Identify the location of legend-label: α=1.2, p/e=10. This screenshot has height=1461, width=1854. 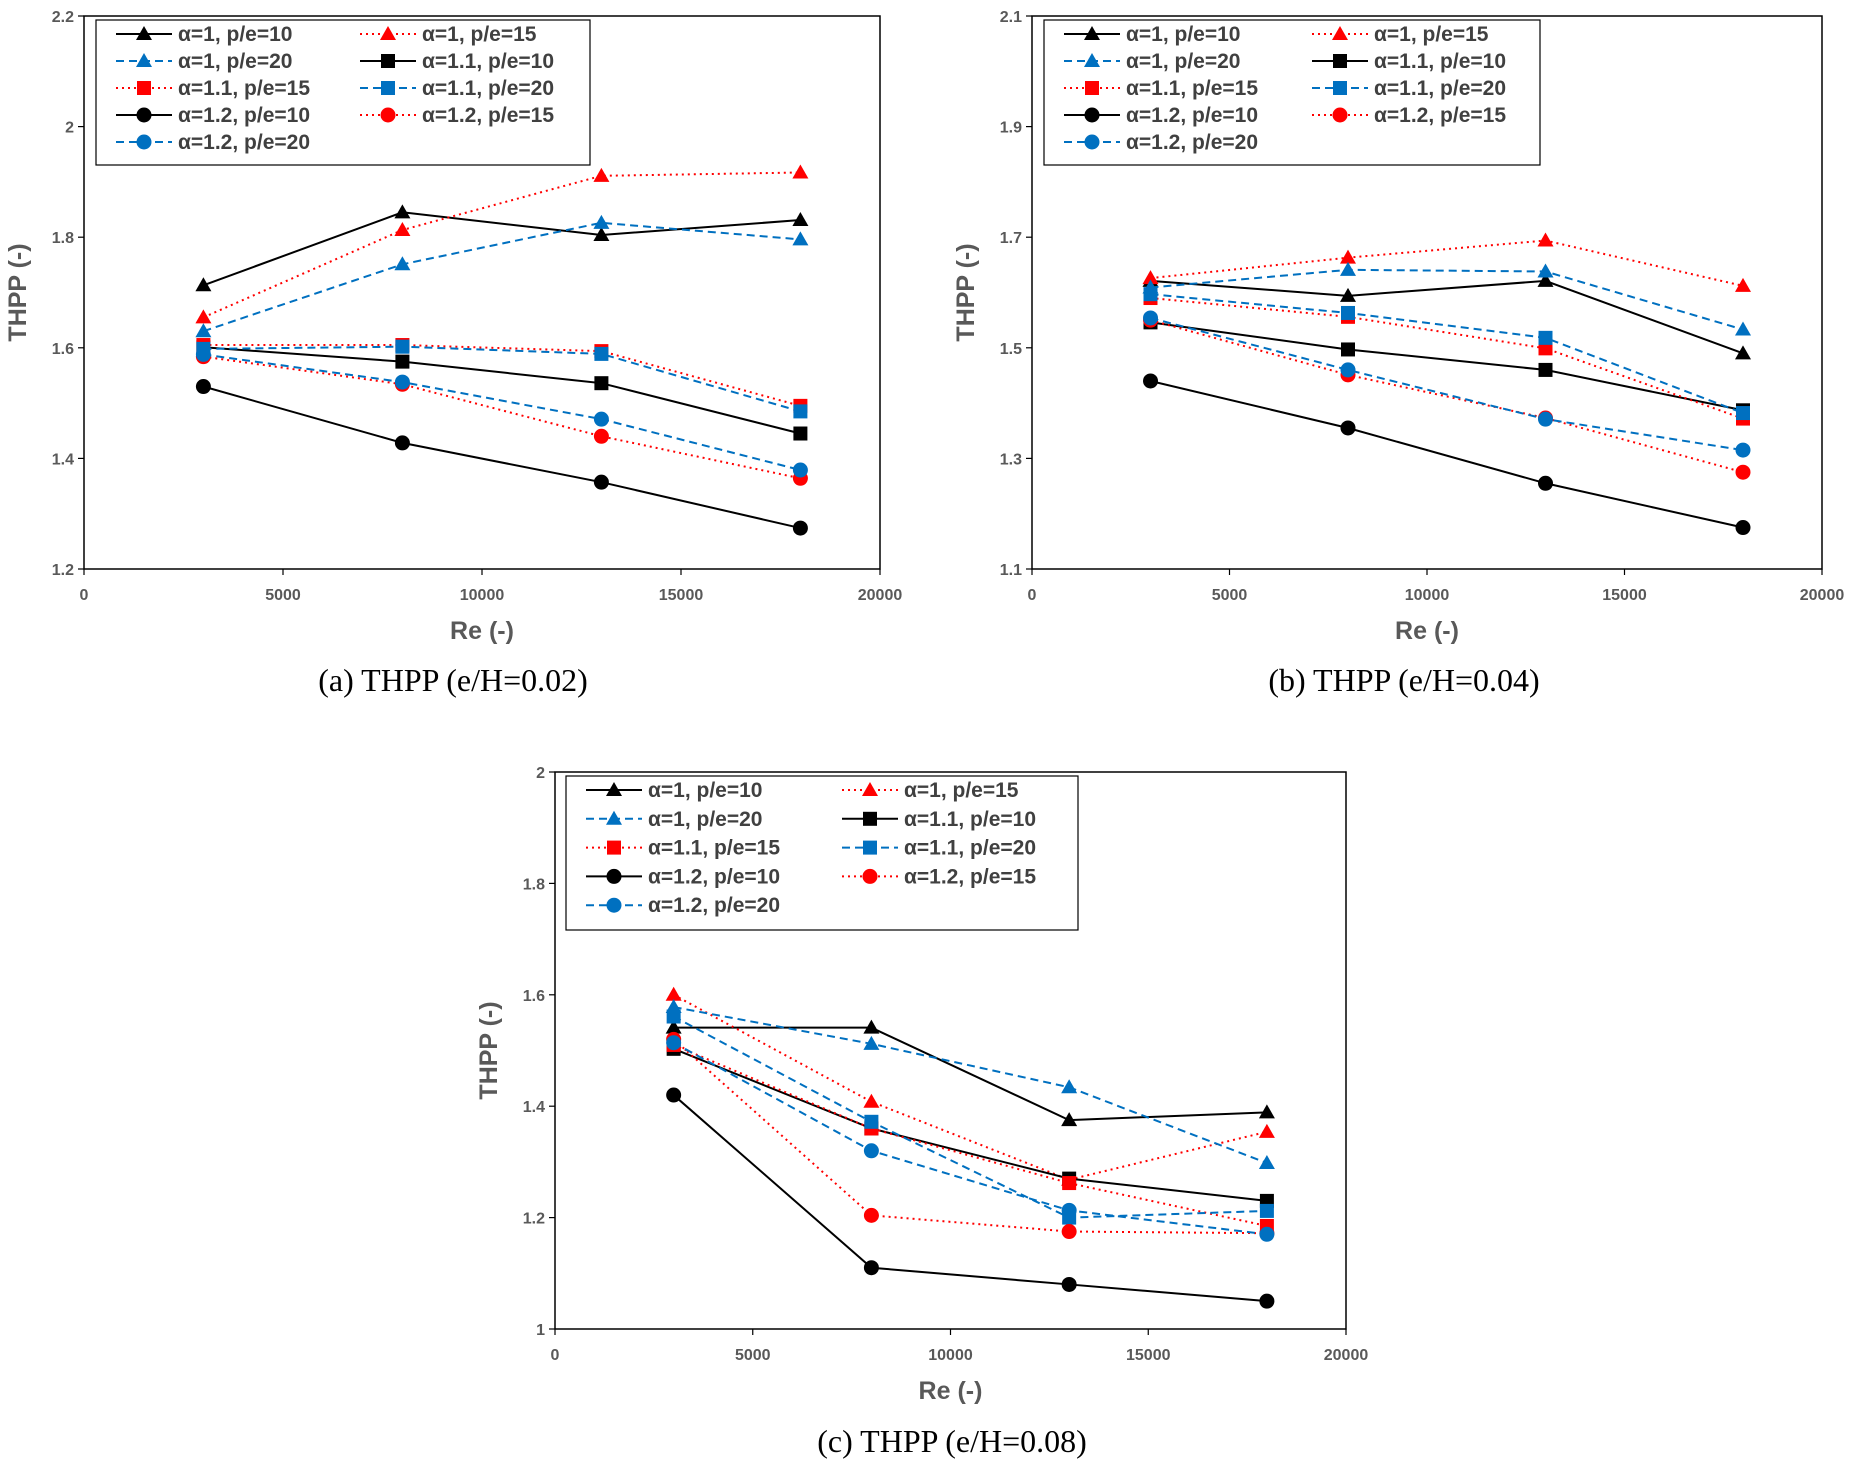
(714, 876).